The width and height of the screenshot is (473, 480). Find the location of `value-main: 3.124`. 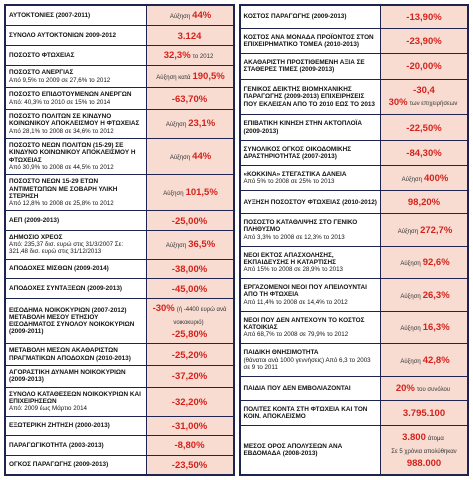

value-main: 3.124 is located at coordinates (189, 36).